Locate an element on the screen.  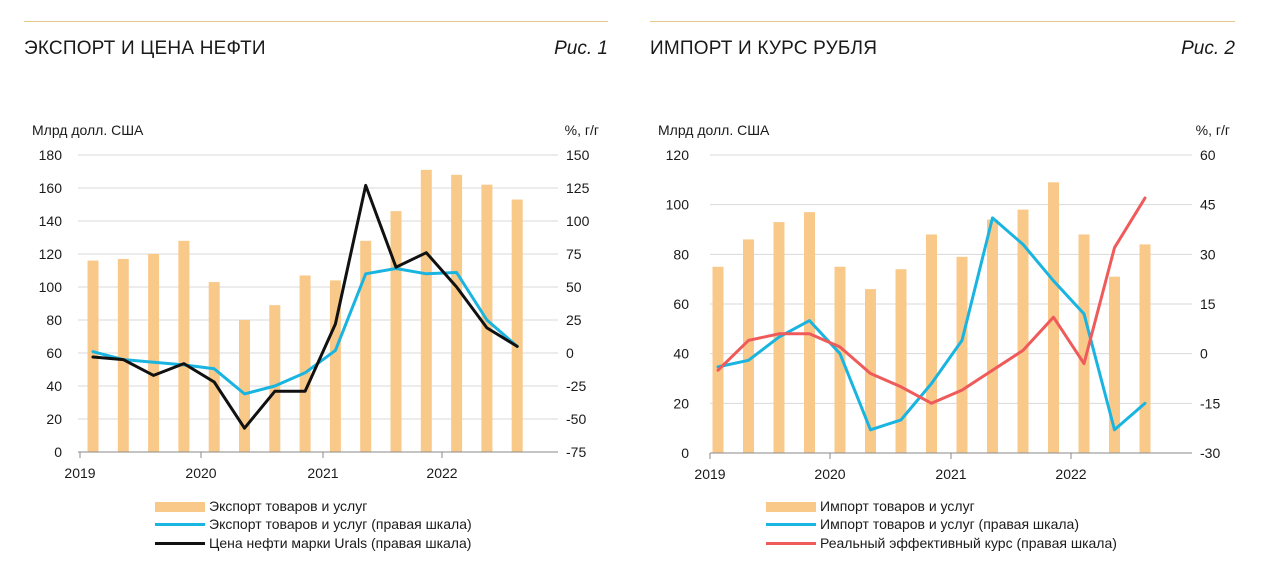
legend-label: Реальный эффективный курс (правая шкала) is located at coordinates (968, 543).